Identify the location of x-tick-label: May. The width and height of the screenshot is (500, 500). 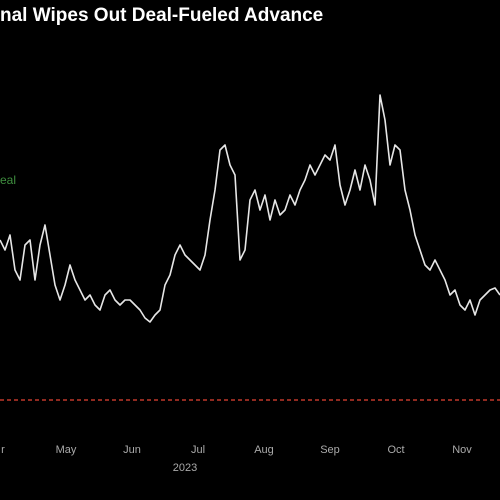
(66, 450).